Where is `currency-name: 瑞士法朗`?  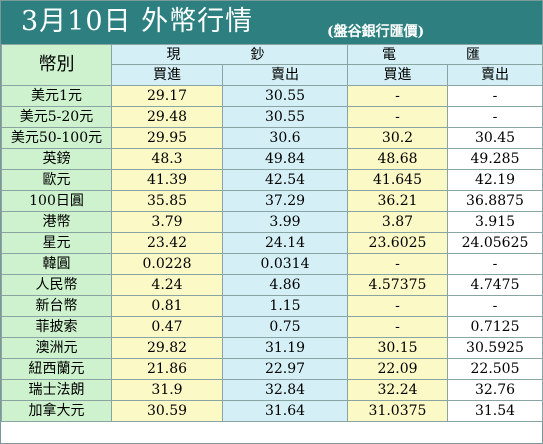
currency-name: 瑞士法朗 is located at coordinates (56, 390).